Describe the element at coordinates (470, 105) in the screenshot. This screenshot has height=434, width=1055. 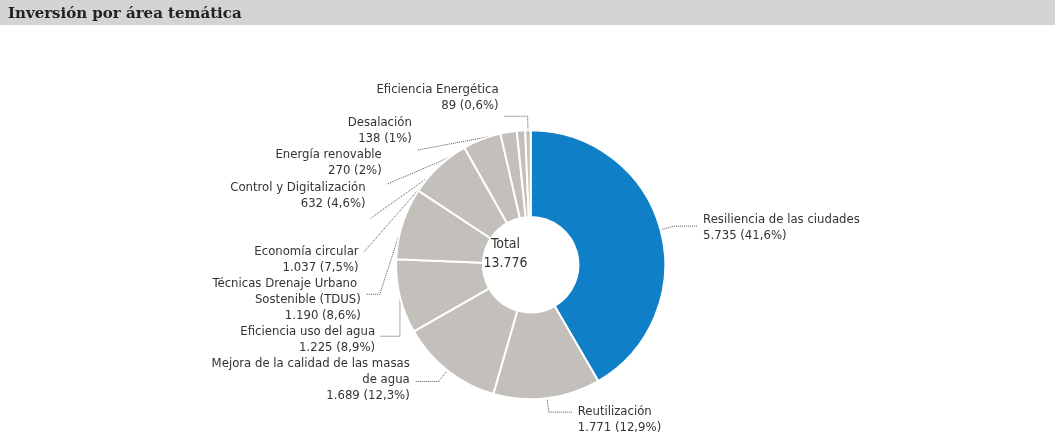
I see `data-label: 89 (0,6%)` at that location.